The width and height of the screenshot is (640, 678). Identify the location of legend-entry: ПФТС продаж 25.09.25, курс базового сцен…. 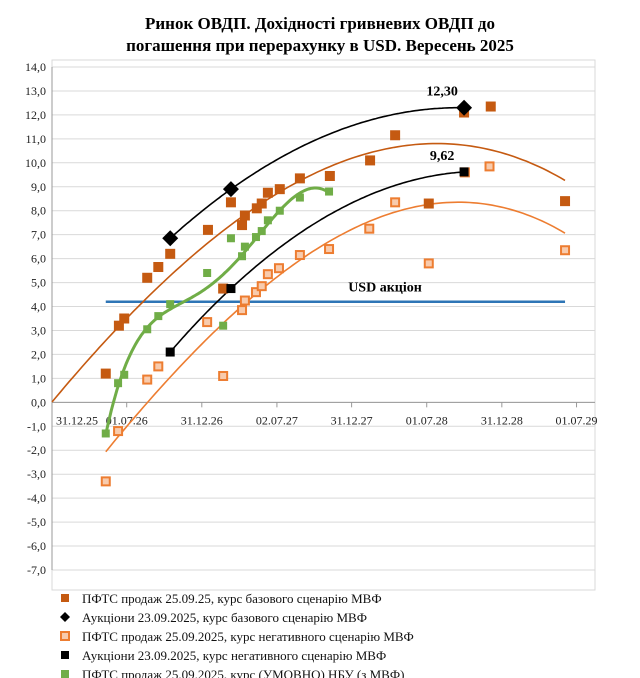
(232, 598).